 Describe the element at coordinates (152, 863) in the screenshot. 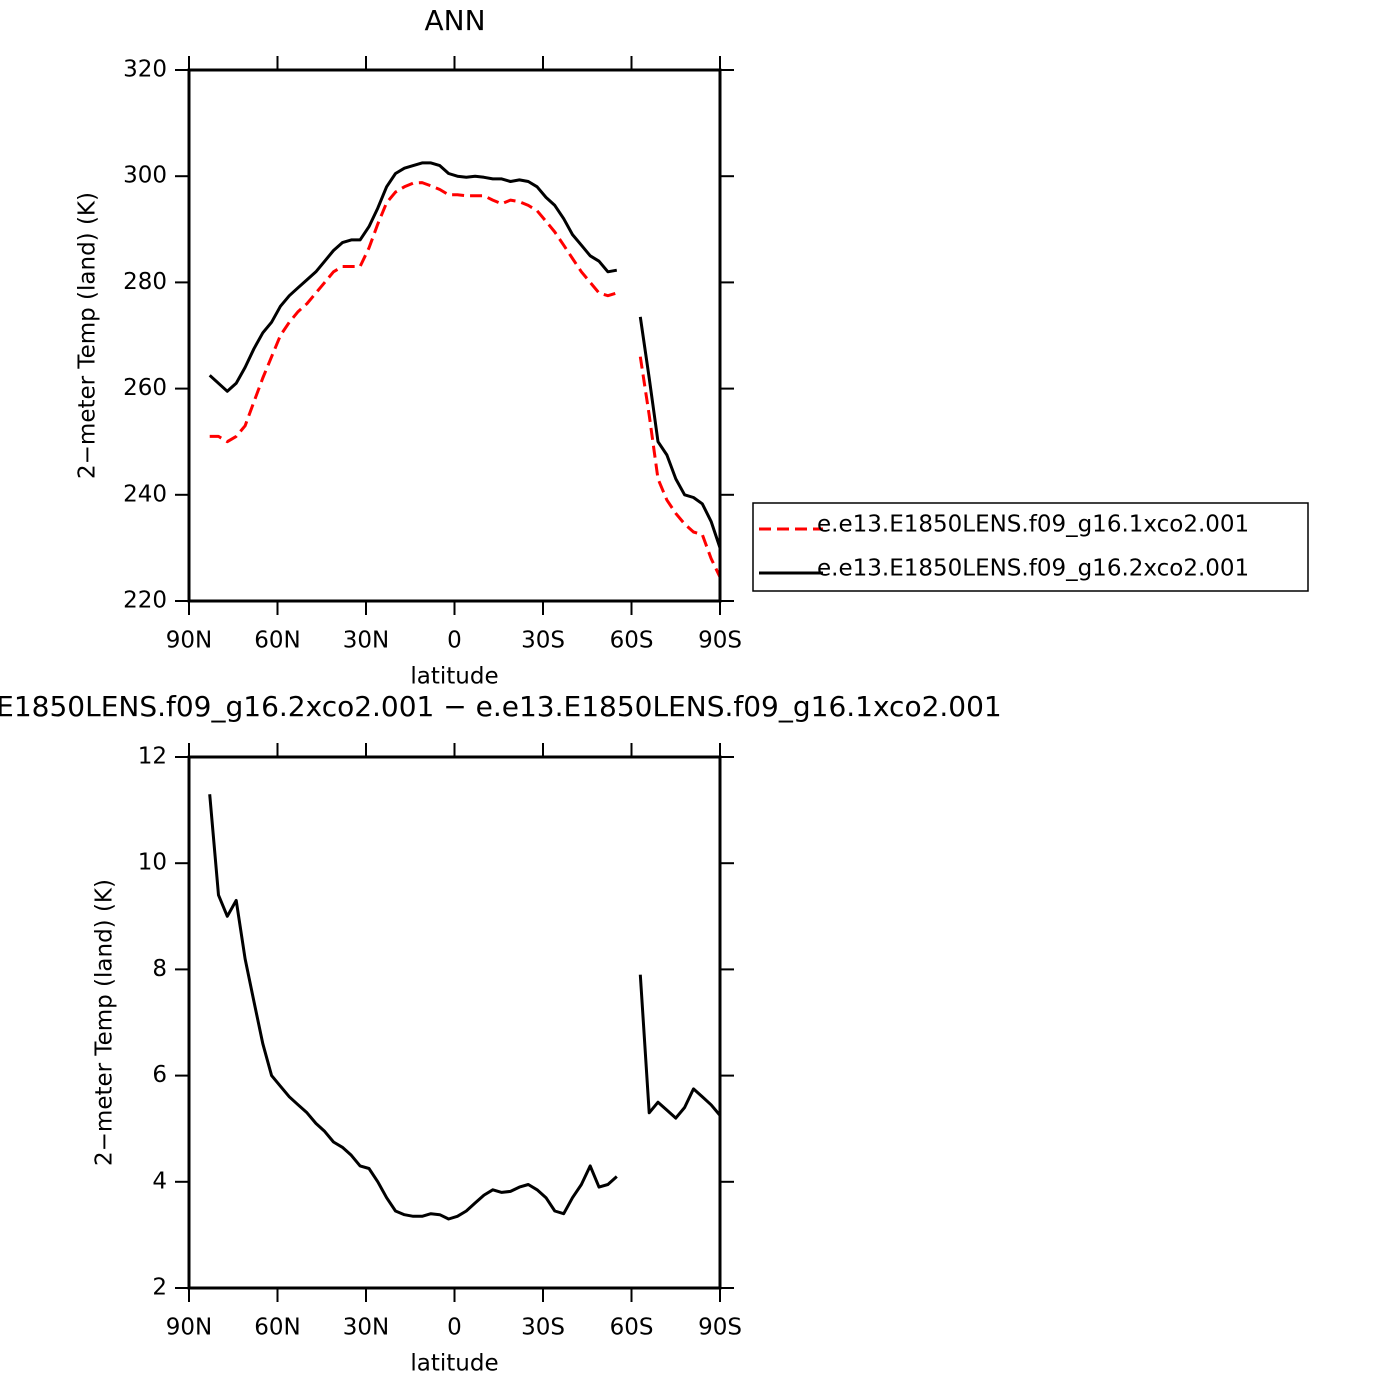

I see `y-tick-label: 10` at that location.